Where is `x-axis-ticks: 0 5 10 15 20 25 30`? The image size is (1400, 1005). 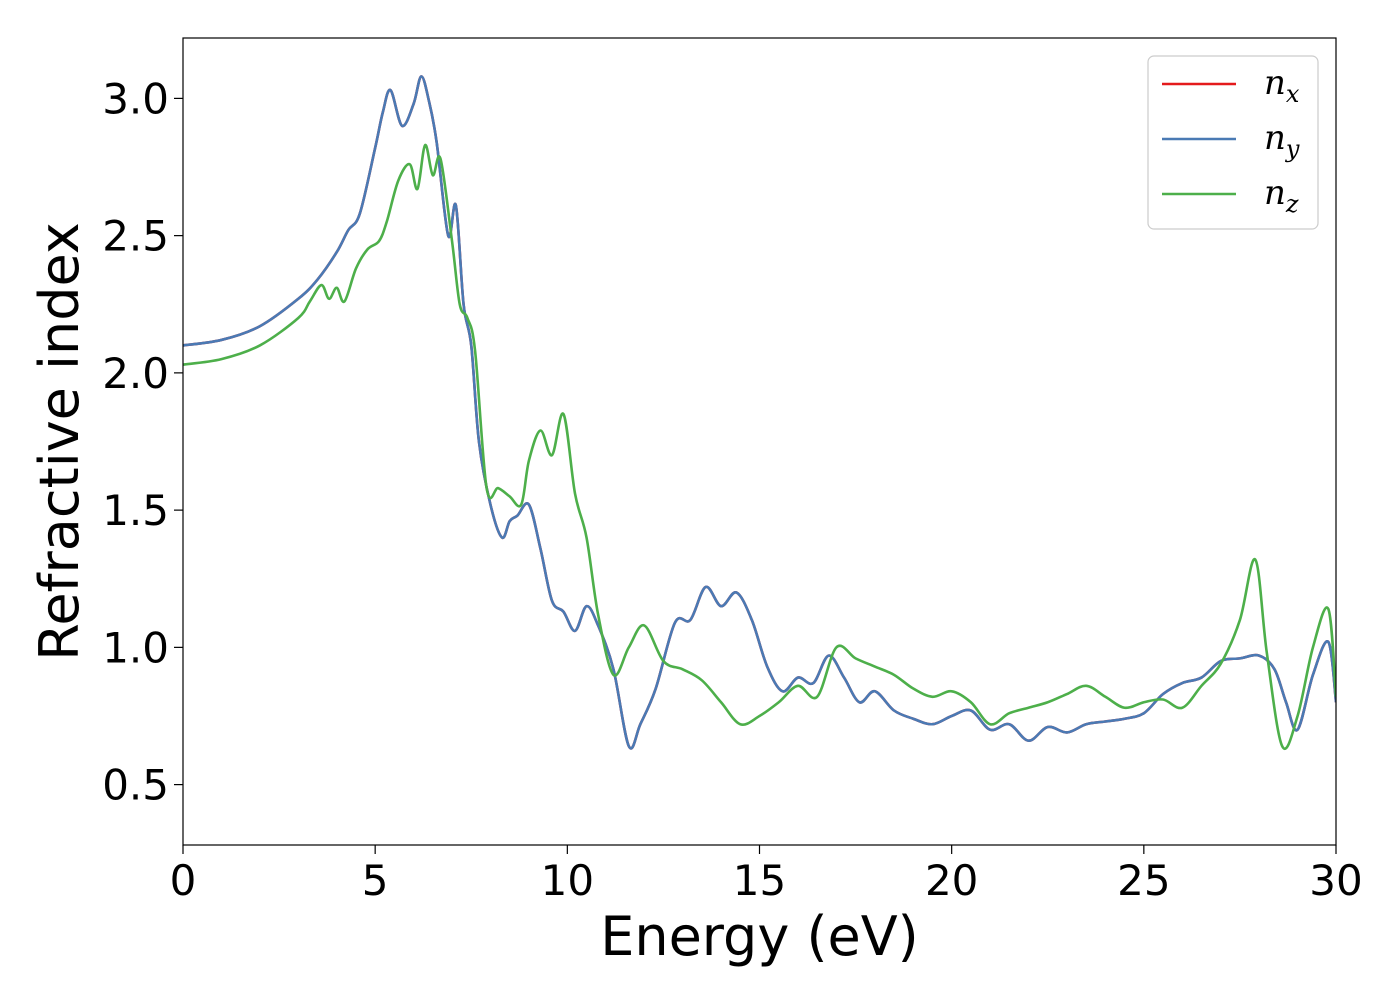 x-axis-ticks: 0 5 10 15 20 25 30 is located at coordinates (766, 875).